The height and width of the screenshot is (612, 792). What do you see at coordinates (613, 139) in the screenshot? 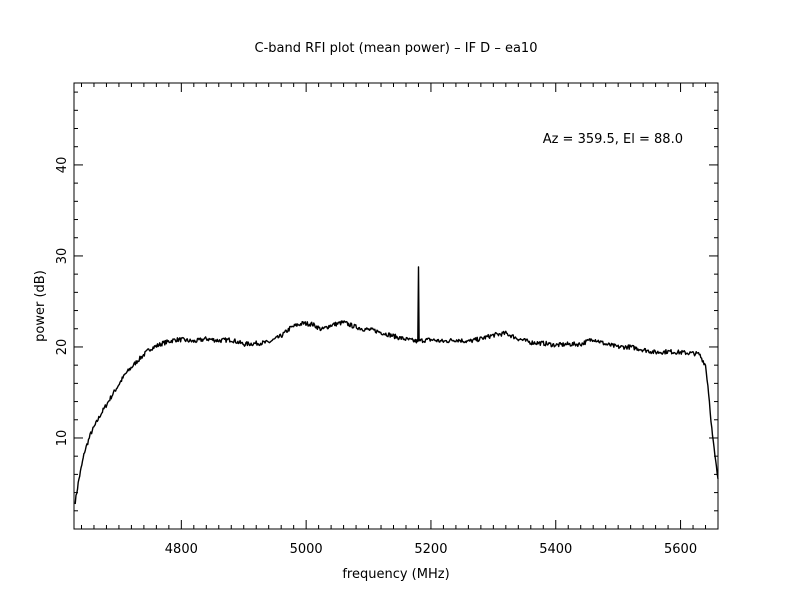
I see `azimuth-elevation-annotation: Az = 359.5, El = 88.0` at bounding box center [613, 139].